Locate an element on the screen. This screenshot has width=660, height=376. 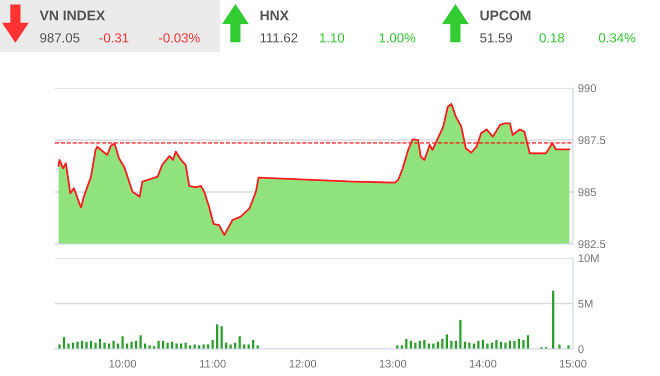
x-tick-label: 10:00 is located at coordinates (123, 364).